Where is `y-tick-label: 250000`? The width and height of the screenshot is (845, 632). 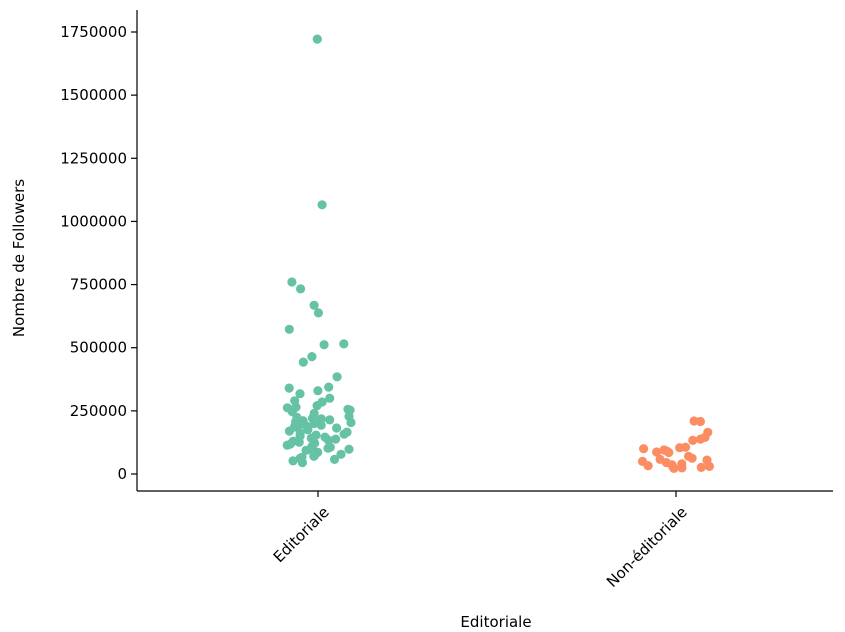 y-tick-label: 250000 is located at coordinates (98, 411).